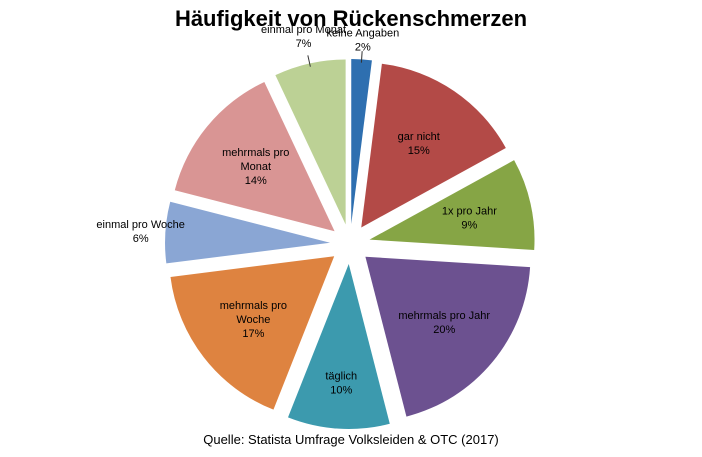 This screenshot has height=457, width=702. I want to click on slice-label: gar nicht 15%, so click(419, 144).